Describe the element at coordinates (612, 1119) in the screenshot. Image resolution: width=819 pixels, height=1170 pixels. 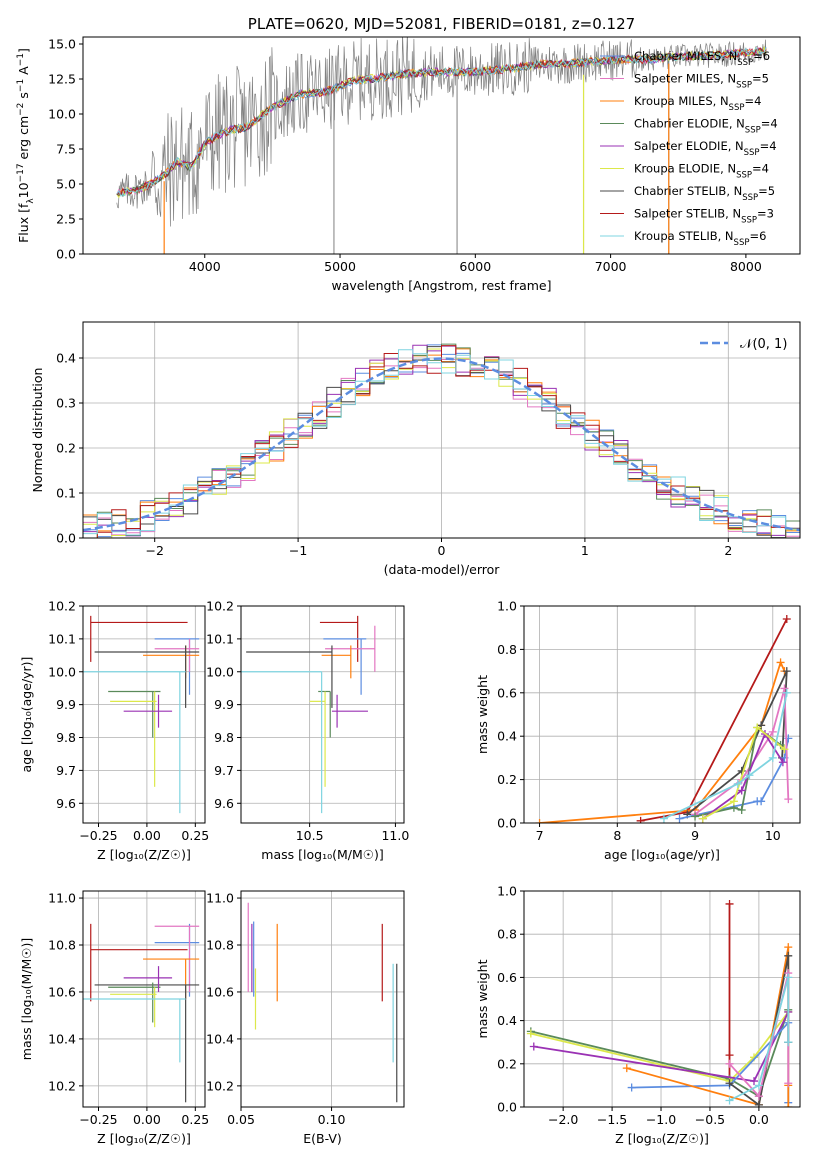
I see `x-tick-label: −1.5` at that location.